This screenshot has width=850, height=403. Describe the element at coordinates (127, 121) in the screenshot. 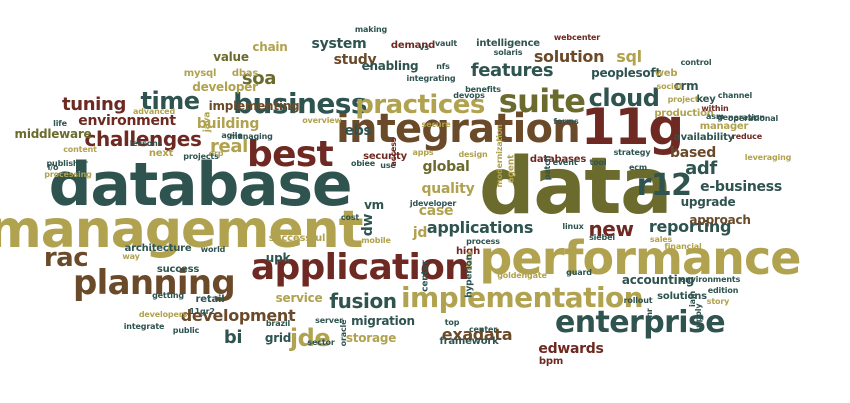

I see `cloud-word: environment` at that location.